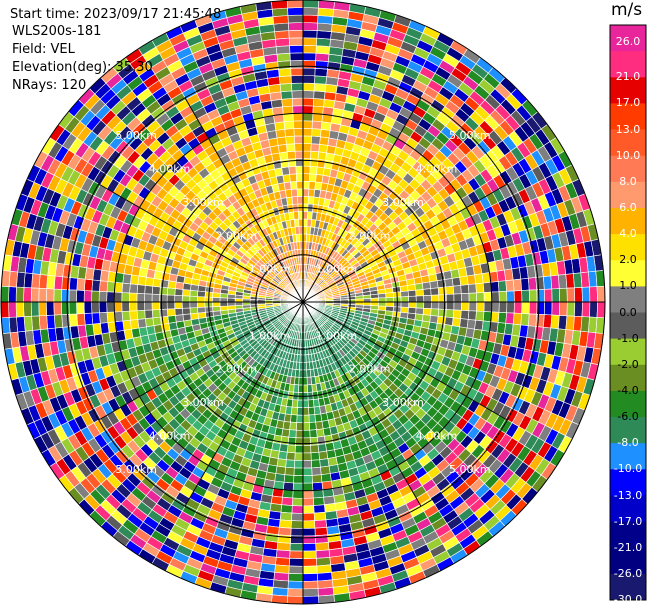 This screenshot has height=607, width=647. Describe the element at coordinates (628, 521) in the screenshot. I see `colorbar-tick-label: -17.0` at that location.